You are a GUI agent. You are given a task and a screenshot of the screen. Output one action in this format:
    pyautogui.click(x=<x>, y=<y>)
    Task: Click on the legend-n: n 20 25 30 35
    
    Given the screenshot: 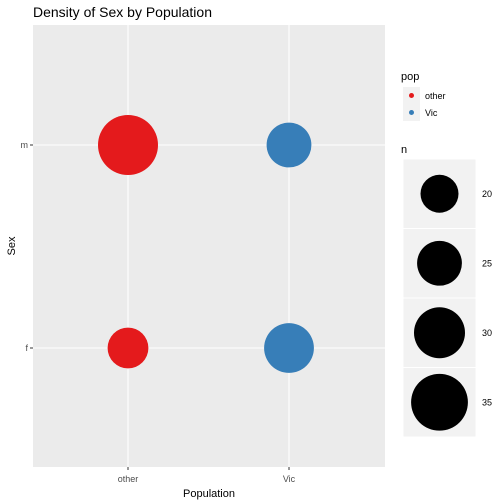 What is the action you would take?
    pyautogui.click(x=446, y=291)
    